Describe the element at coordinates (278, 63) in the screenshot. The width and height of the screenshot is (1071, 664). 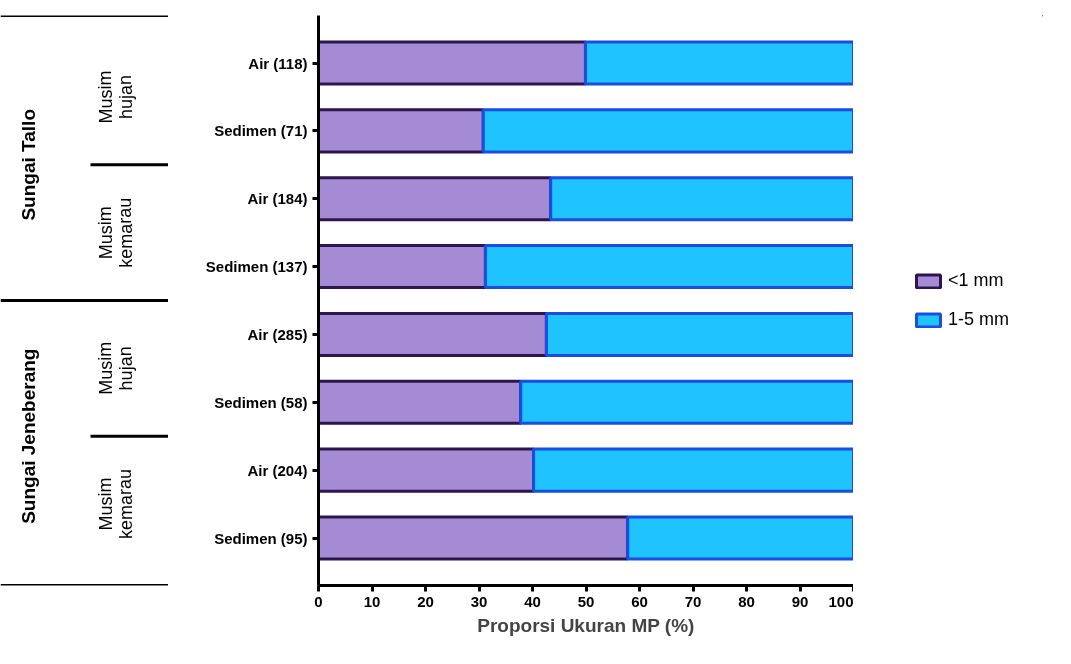
I see `y-tick-label: Air (118)` at that location.